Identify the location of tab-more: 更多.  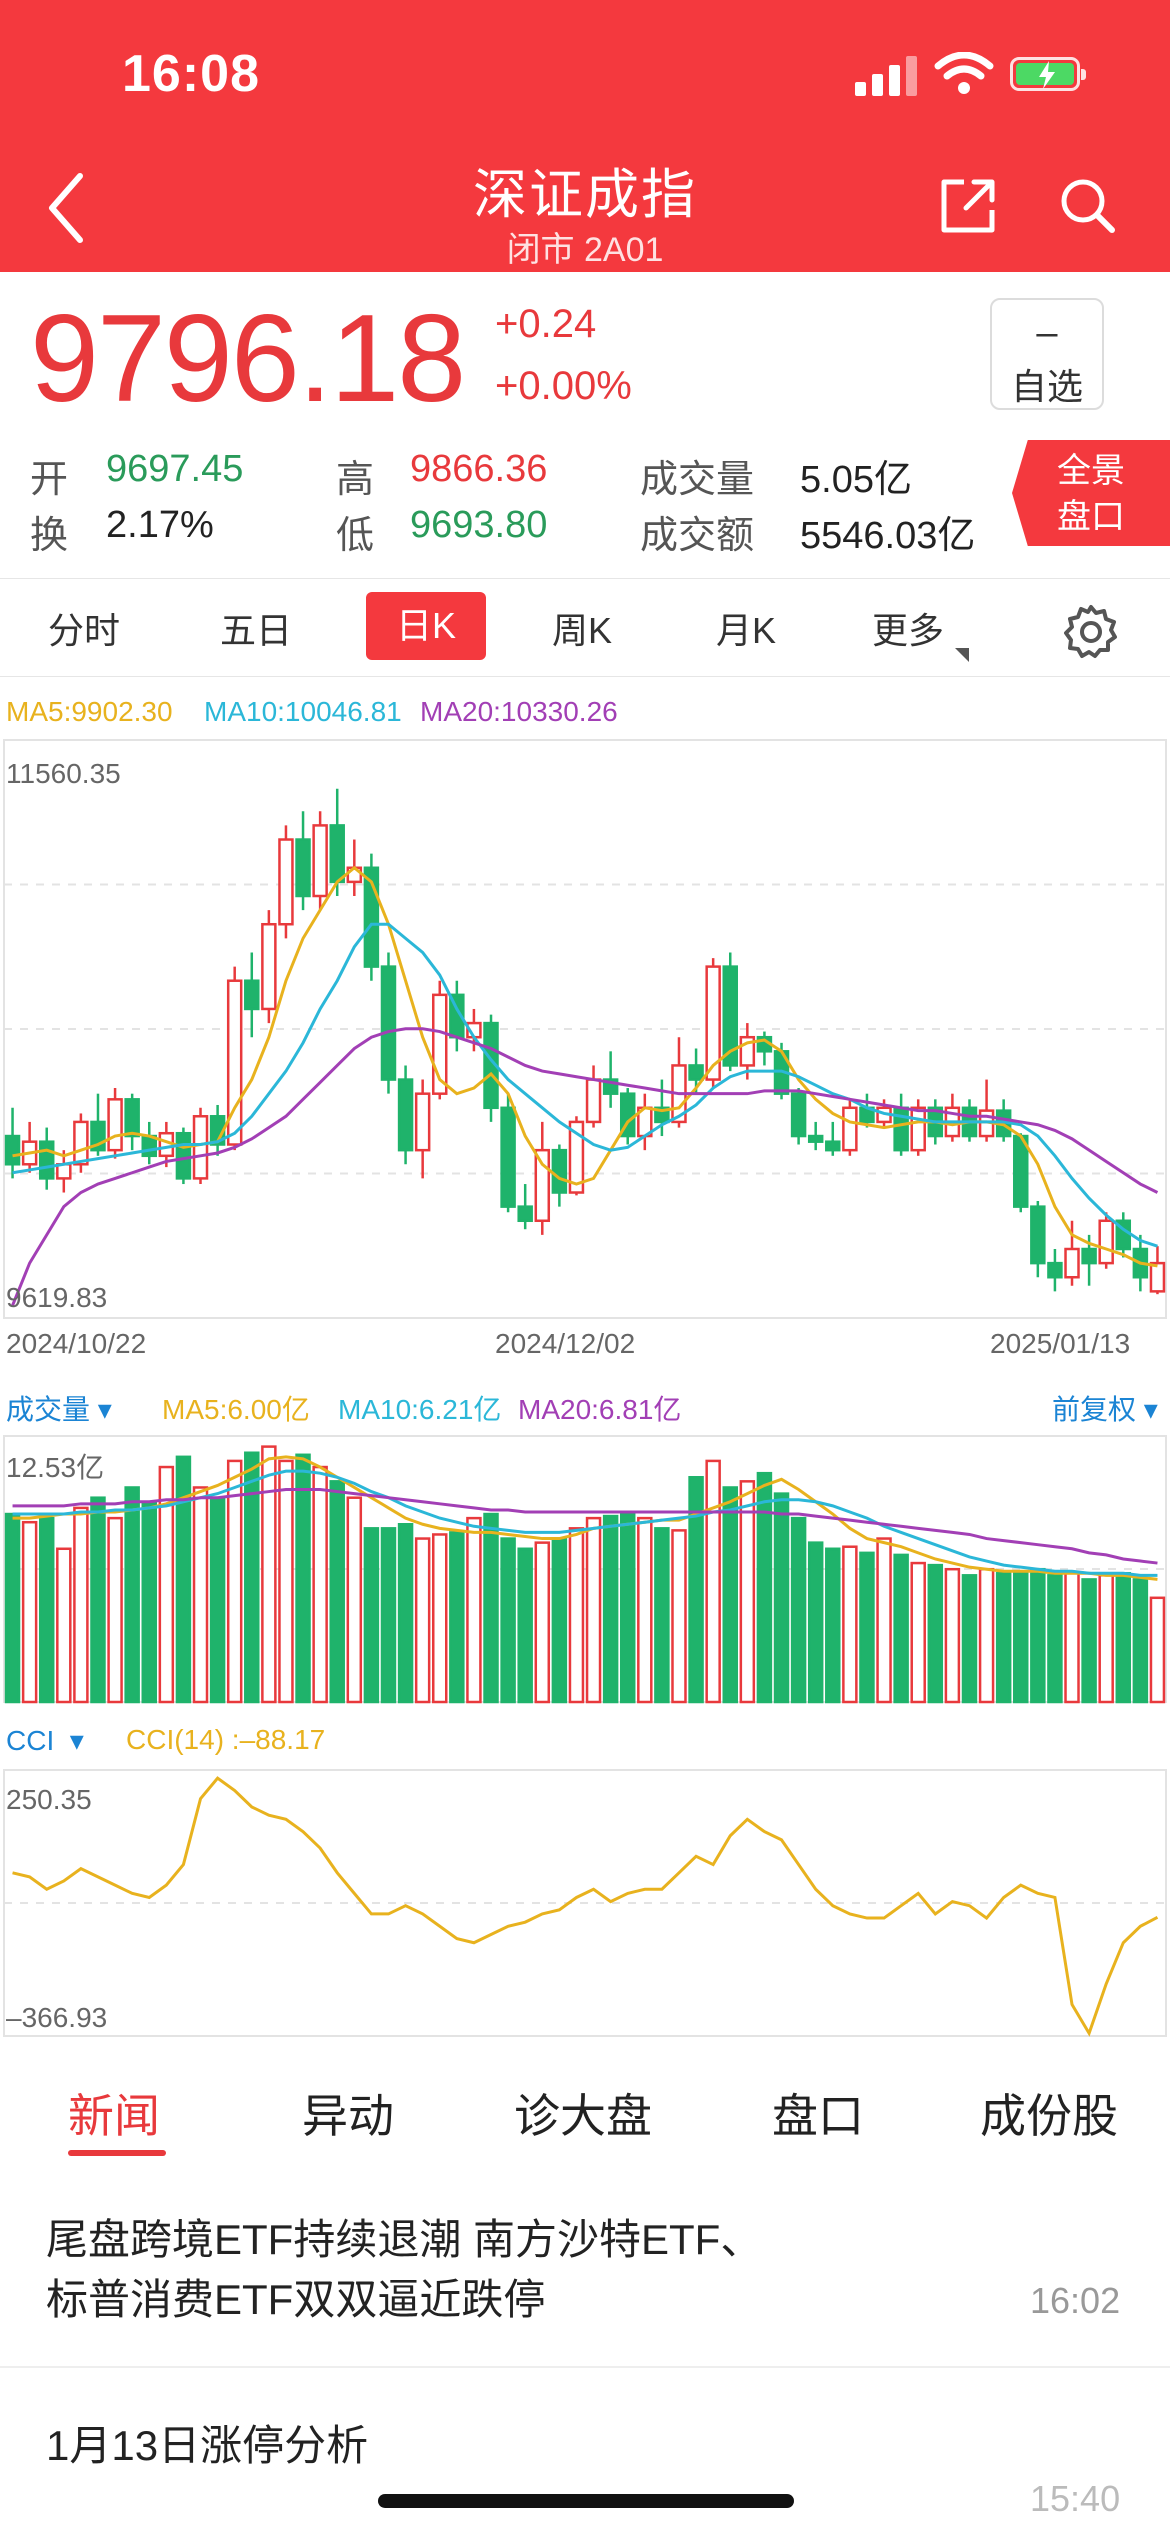
(908, 630).